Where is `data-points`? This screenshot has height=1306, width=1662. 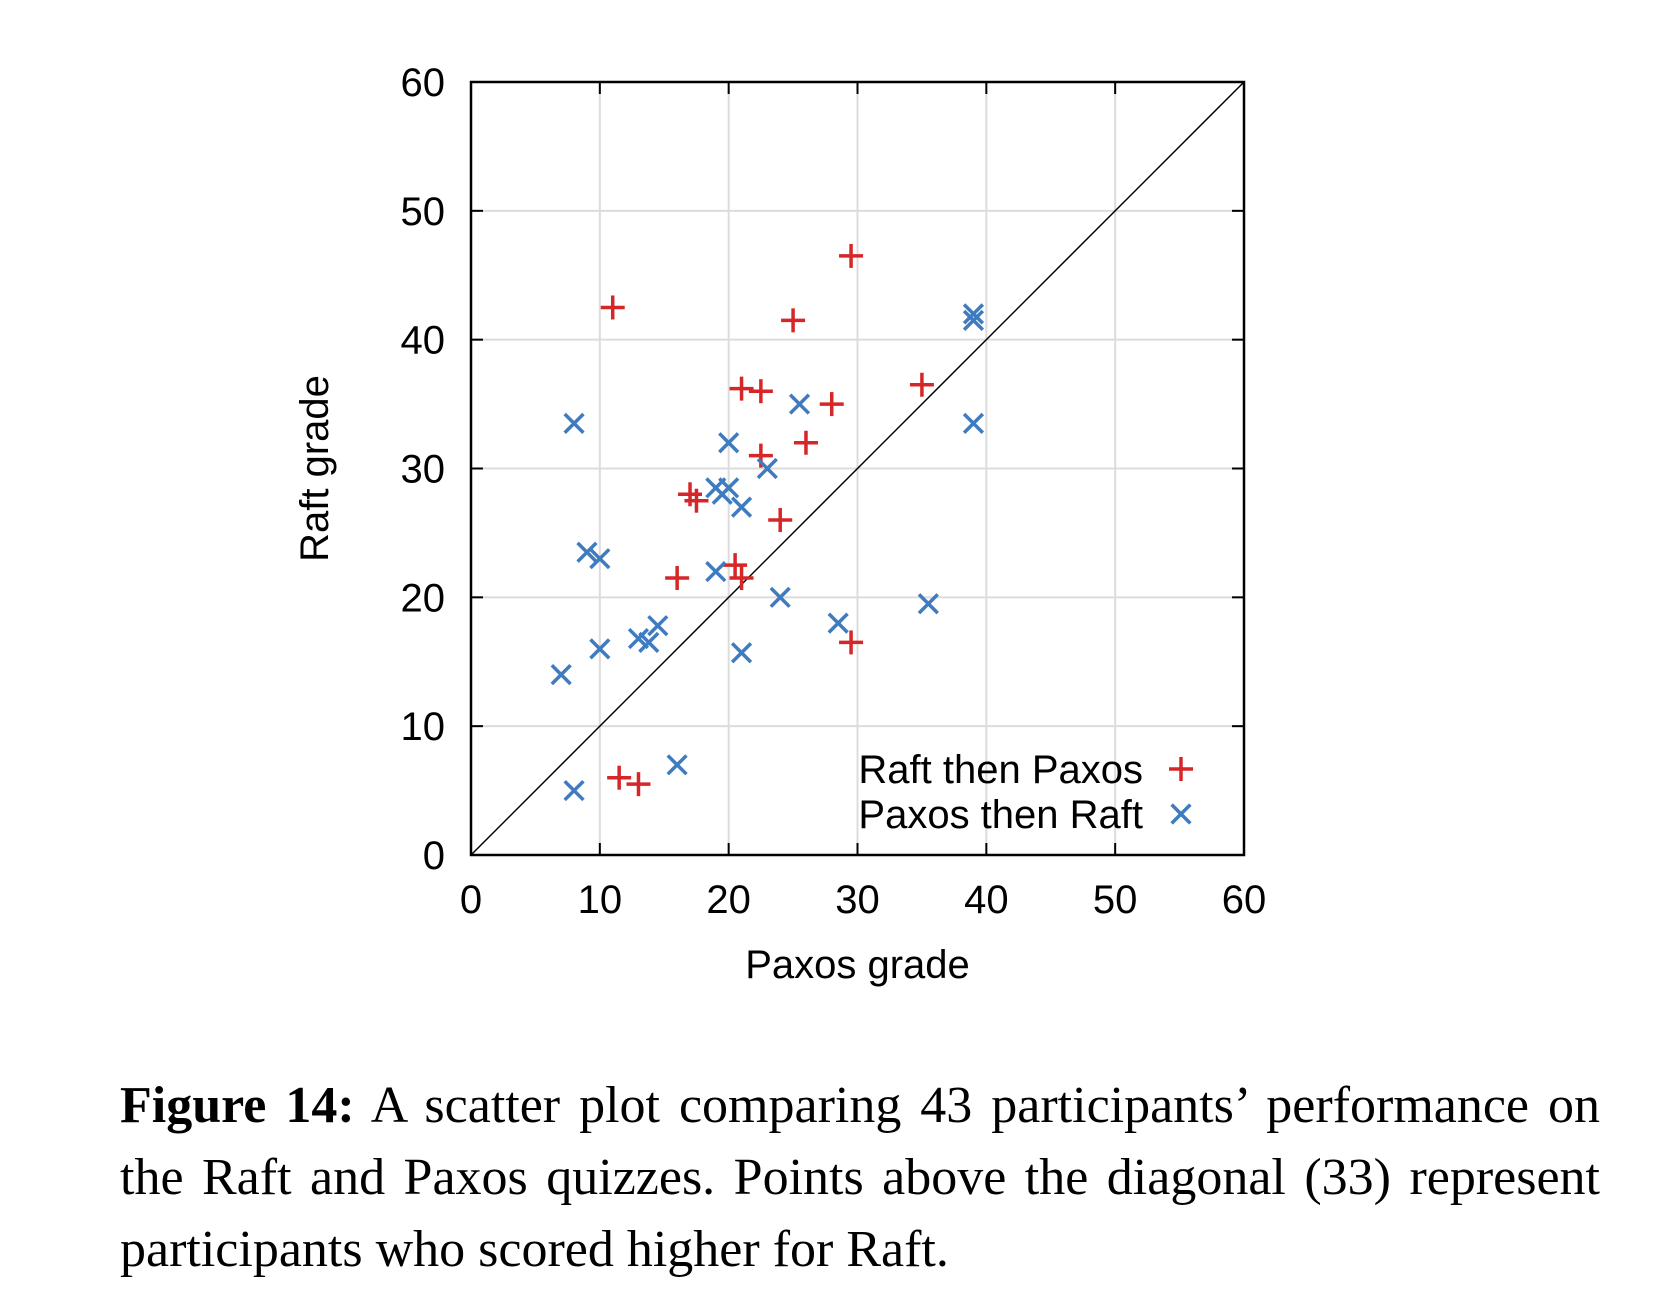 data-points is located at coordinates (767, 522).